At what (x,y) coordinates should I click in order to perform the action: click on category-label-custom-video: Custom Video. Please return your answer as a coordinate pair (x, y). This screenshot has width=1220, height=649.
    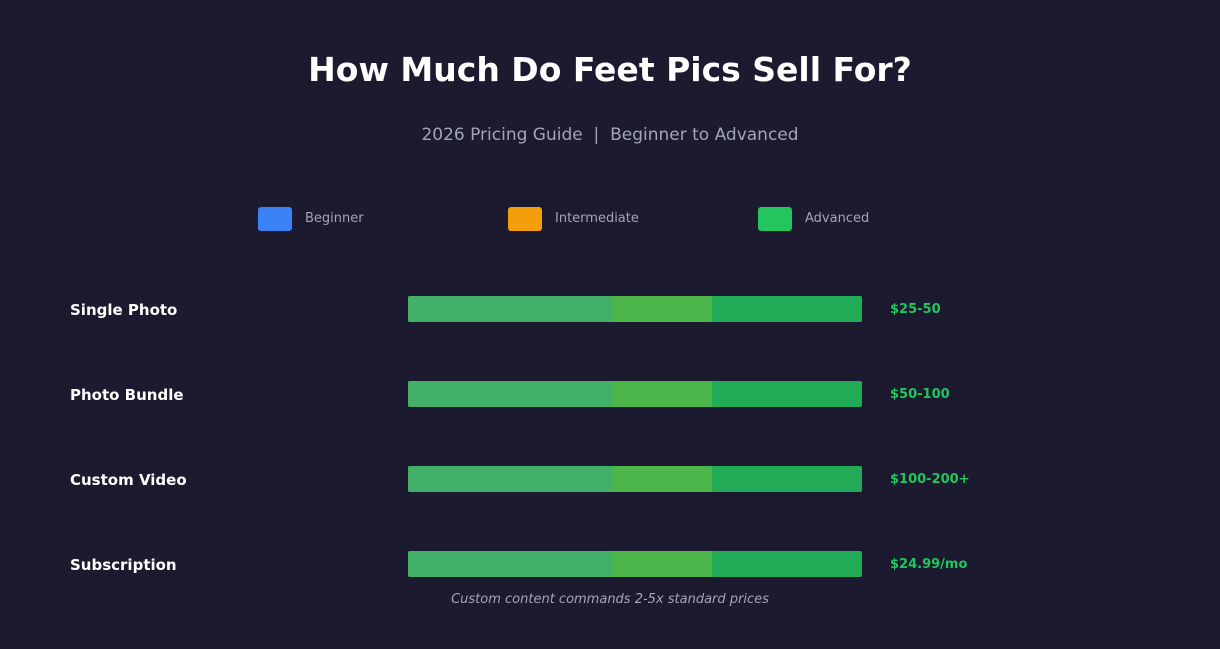
    Looking at the image, I should click on (128, 480).